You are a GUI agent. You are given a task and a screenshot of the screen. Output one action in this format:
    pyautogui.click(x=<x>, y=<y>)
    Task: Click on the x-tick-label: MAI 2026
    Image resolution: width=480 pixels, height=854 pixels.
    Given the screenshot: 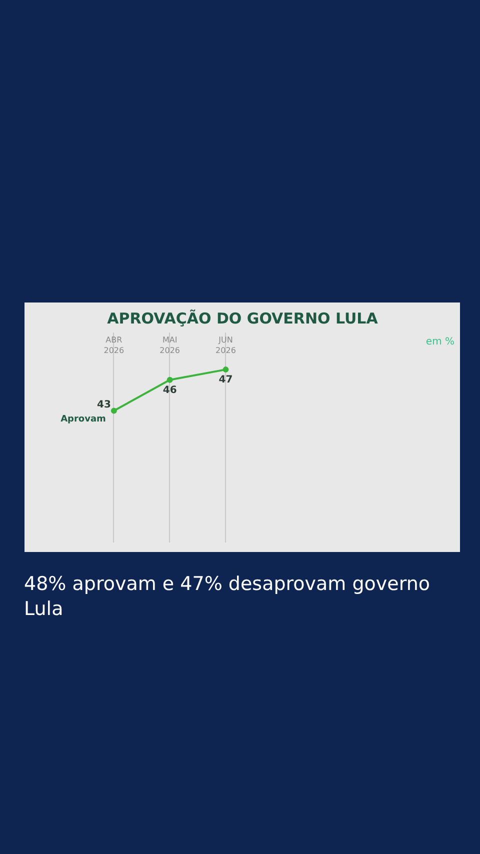 What is the action you would take?
    pyautogui.click(x=170, y=345)
    